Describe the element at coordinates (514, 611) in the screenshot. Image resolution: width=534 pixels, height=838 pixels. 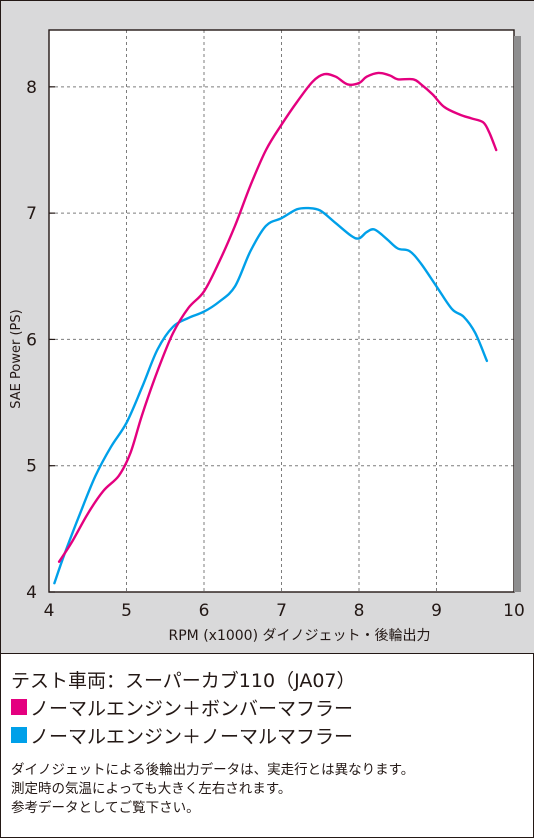
I see `x-tick-label-10: 10` at that location.